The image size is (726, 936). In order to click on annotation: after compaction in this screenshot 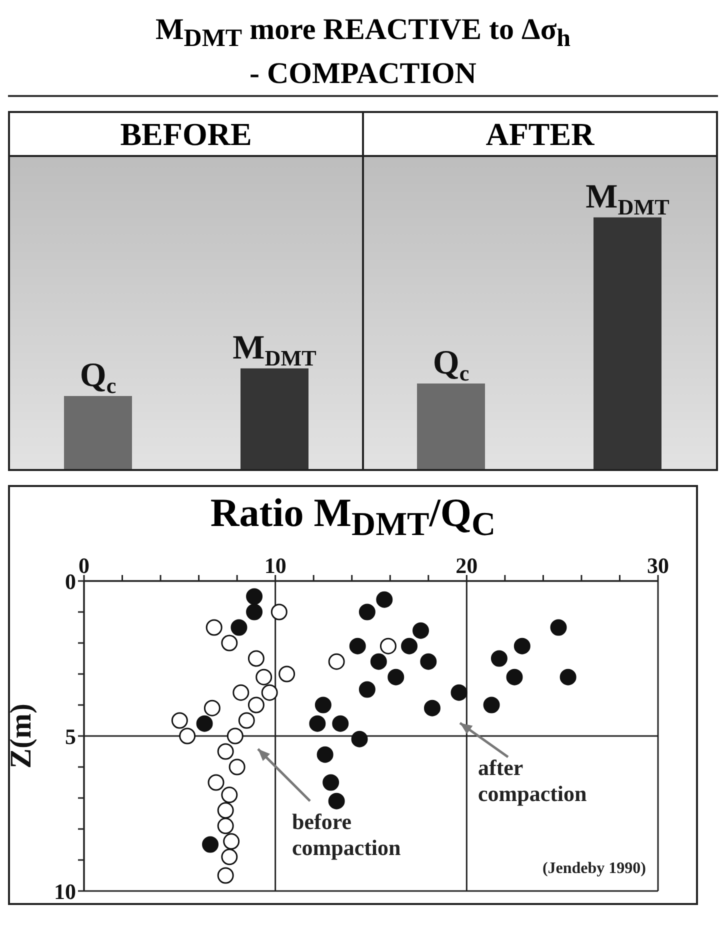, I will do `click(533, 781)`.